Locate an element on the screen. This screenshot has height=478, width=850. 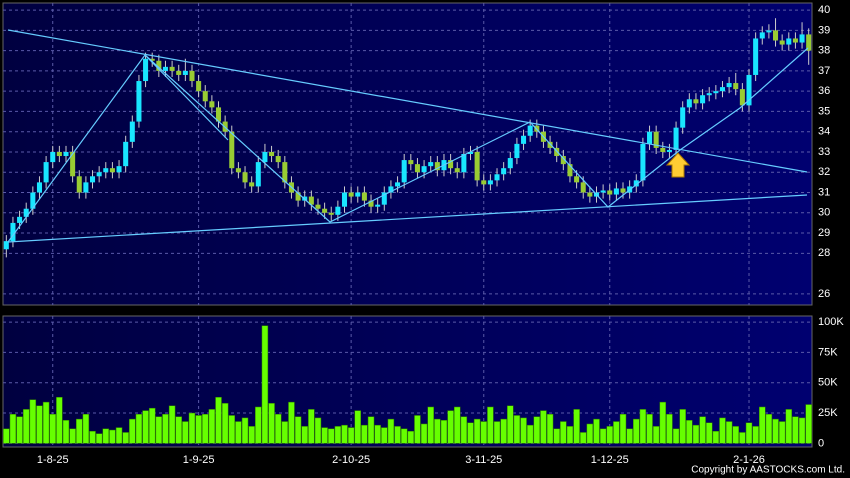
arrow-marker is located at coordinates (678, 165).